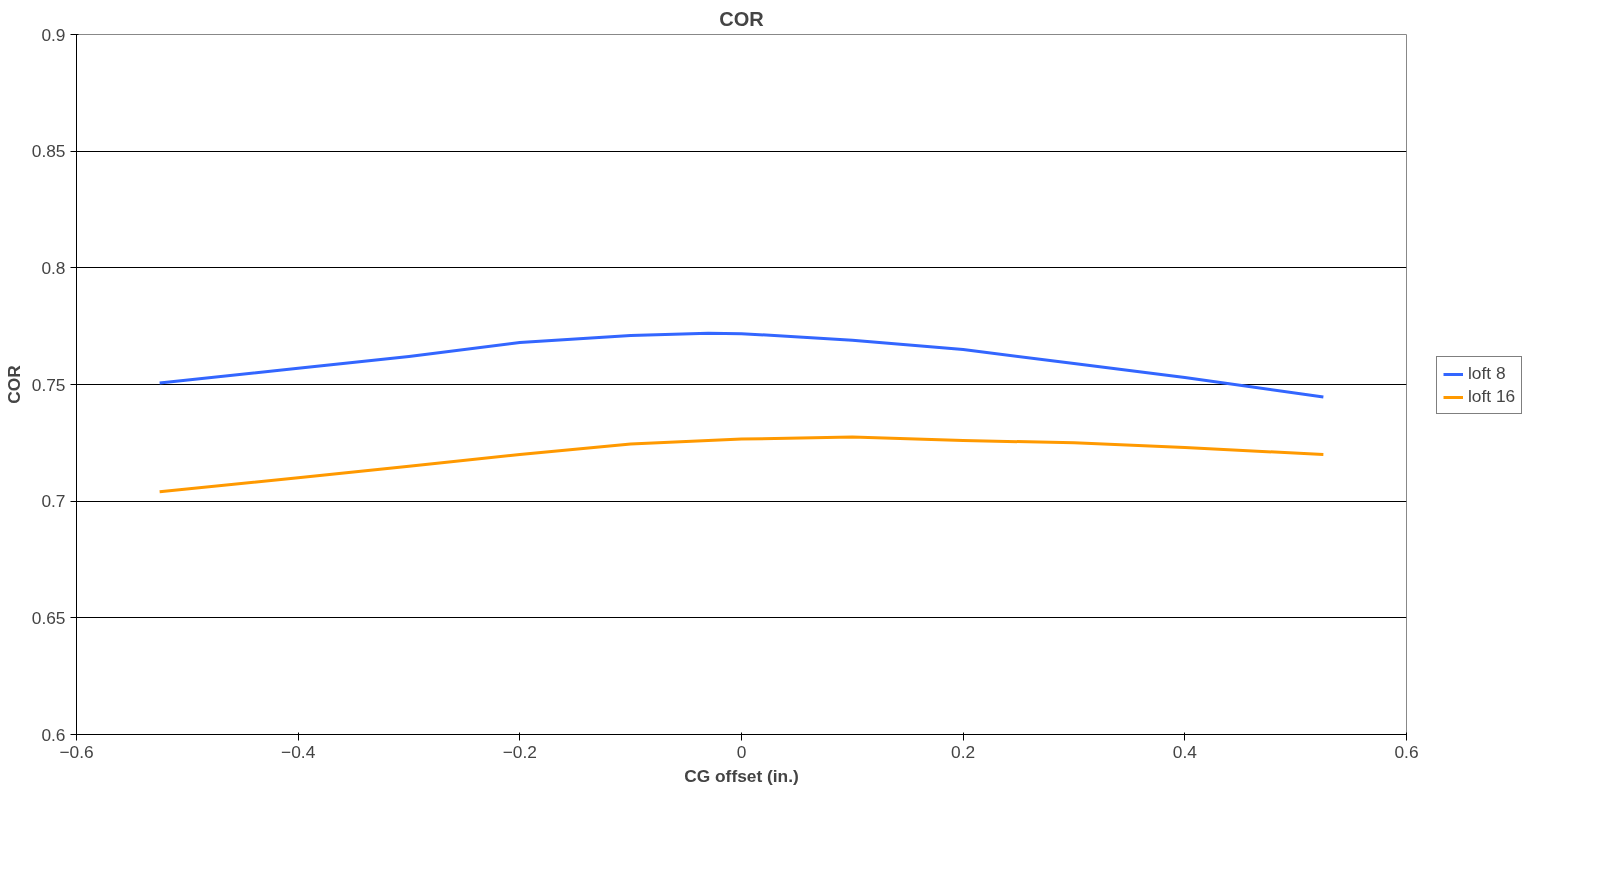  I want to click on x-tick-label: 0.4, so click(1185, 751).